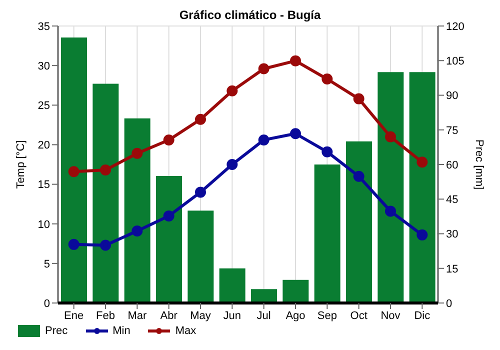 This screenshot has width=500, height=350. I want to click on legend-label: Max, so click(185, 331).